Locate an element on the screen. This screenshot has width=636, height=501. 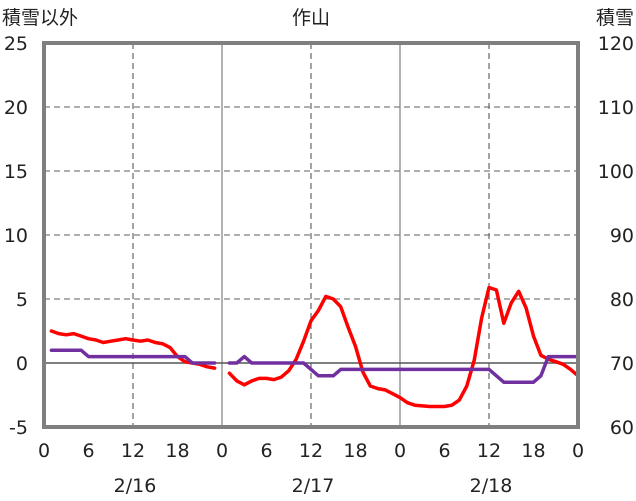
date-label: 2/18 is located at coordinates (491, 486).